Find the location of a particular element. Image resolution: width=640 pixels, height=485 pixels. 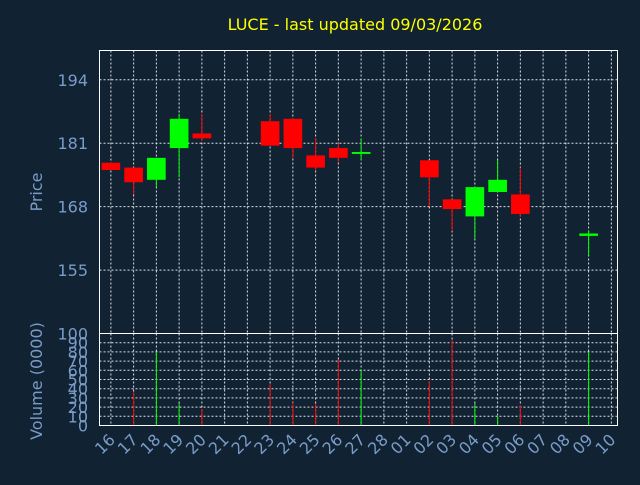

x-axis-title: Day is located at coordinates (348, 466).